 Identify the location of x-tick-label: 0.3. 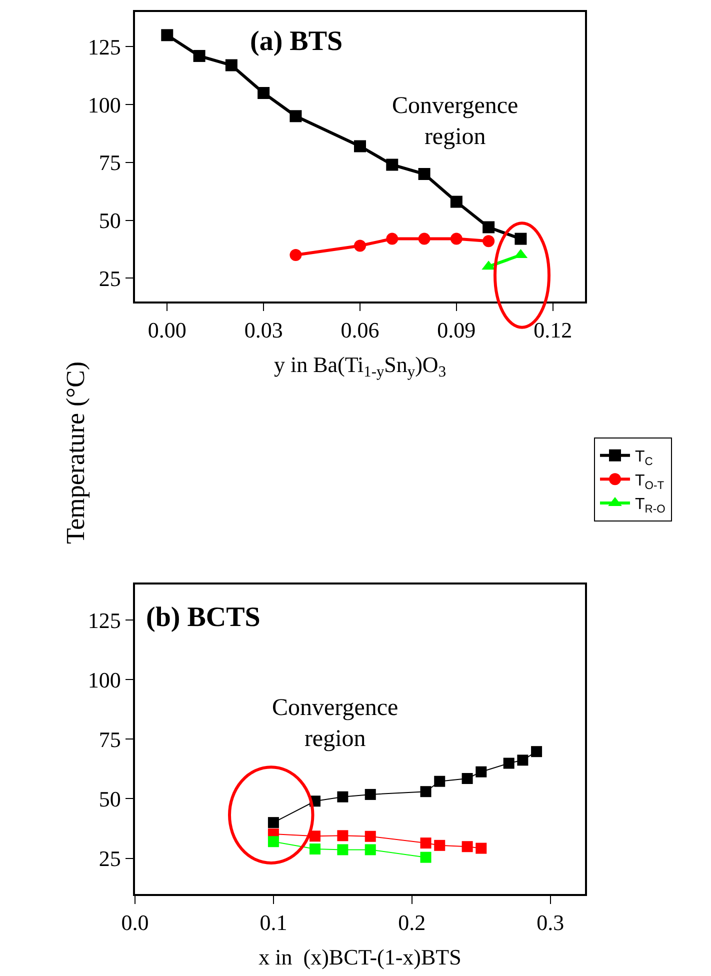
(550, 923).